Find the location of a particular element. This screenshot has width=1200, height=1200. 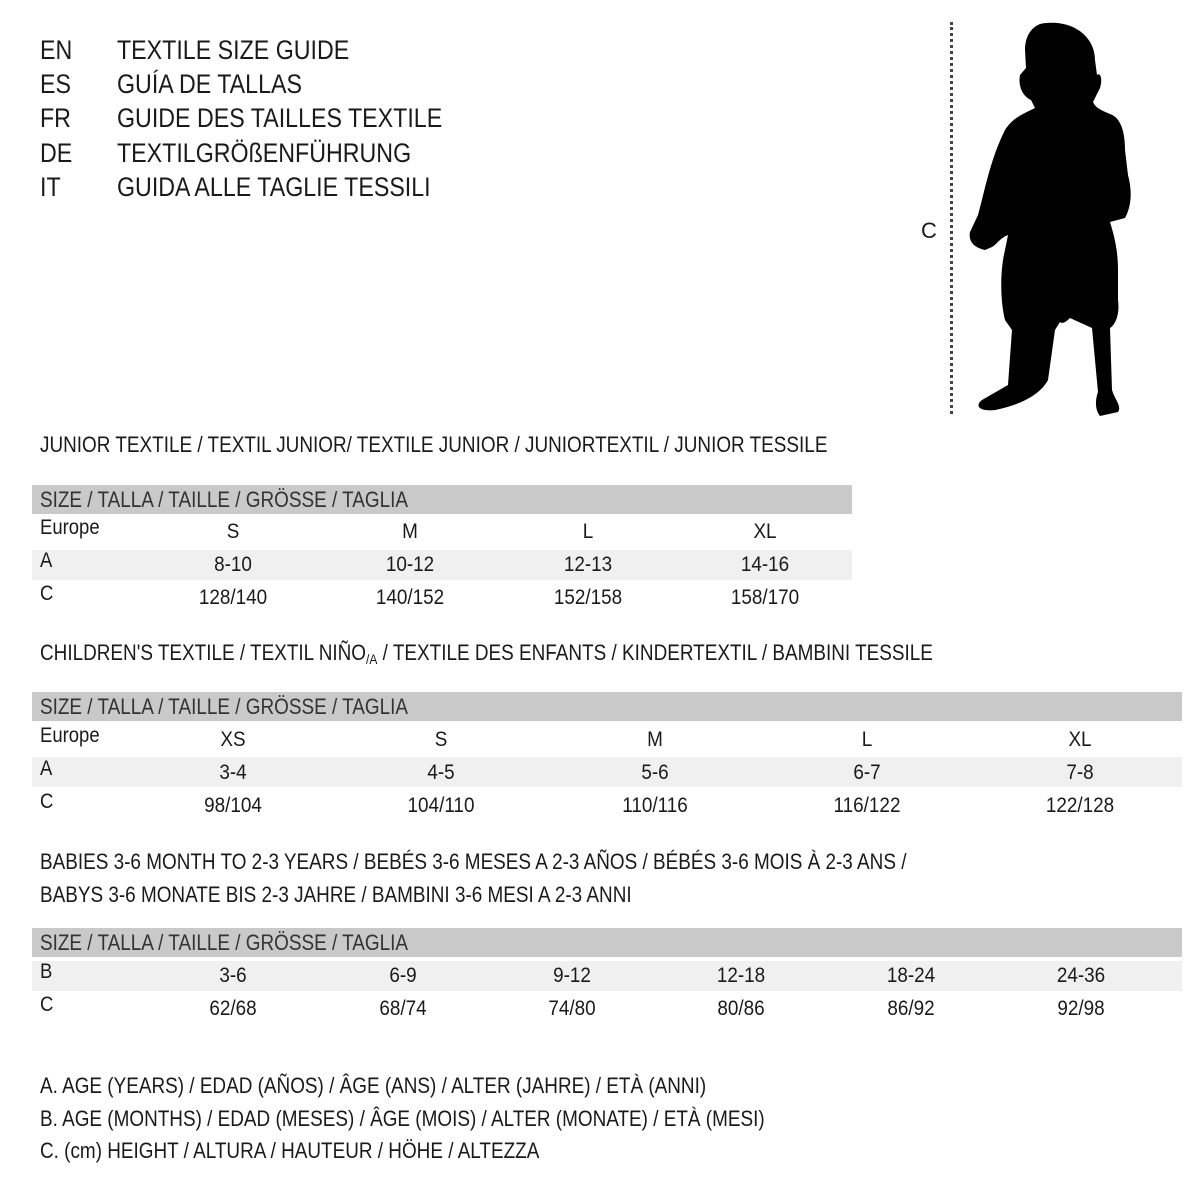

lang-title: TEXTILE SIZE GUIDE is located at coordinates (233, 50).